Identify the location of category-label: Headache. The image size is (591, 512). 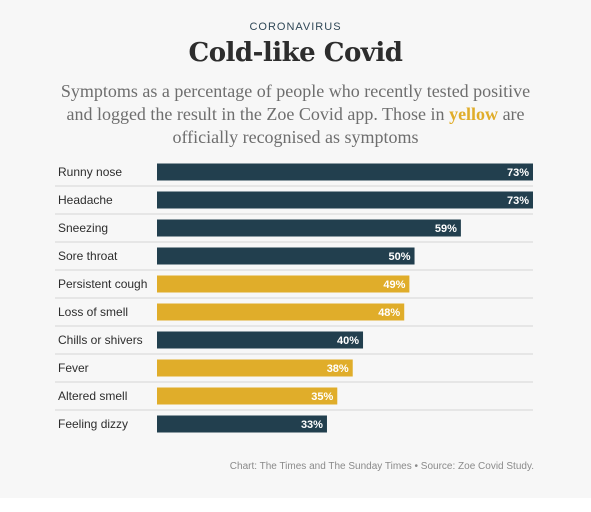
(85, 200).